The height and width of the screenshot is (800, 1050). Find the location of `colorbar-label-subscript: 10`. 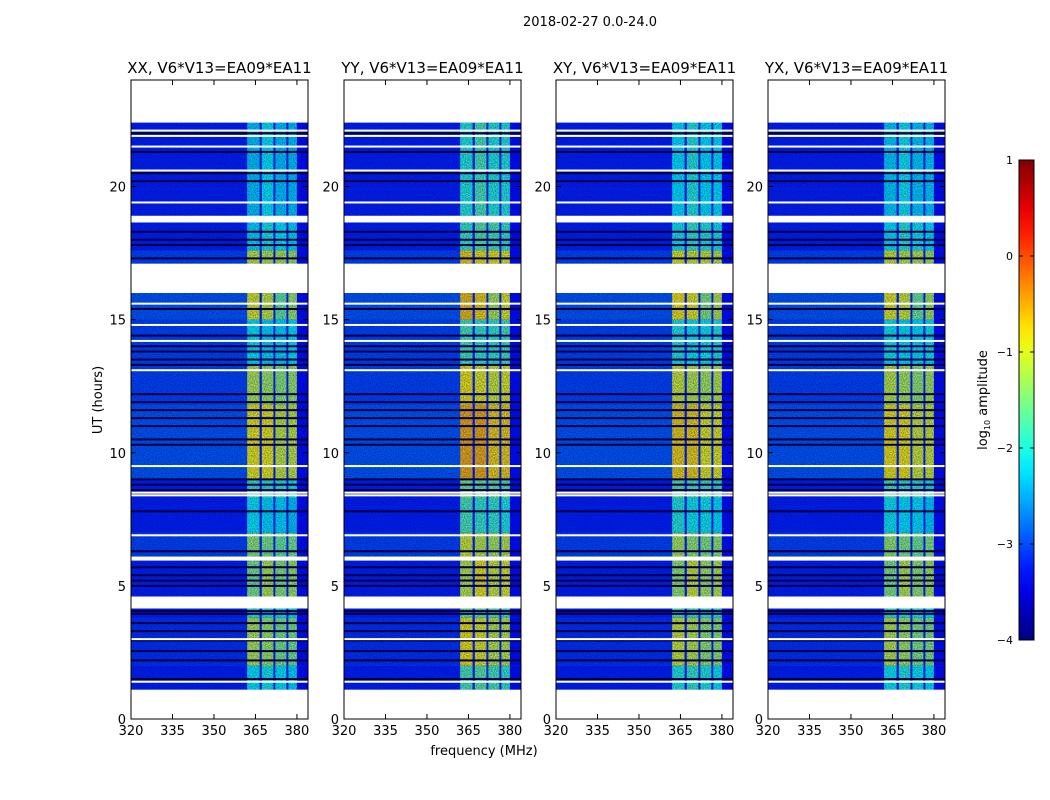

colorbar-label-subscript: 10 is located at coordinates (987, 425).